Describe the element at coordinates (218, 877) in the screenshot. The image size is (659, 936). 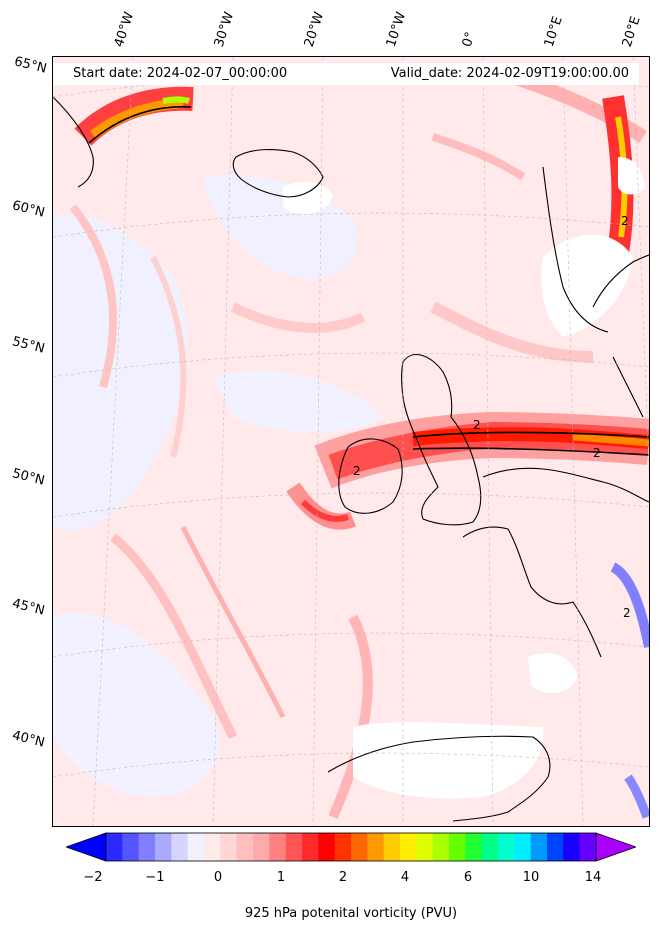
I see `colorbar-tick: 0` at that location.